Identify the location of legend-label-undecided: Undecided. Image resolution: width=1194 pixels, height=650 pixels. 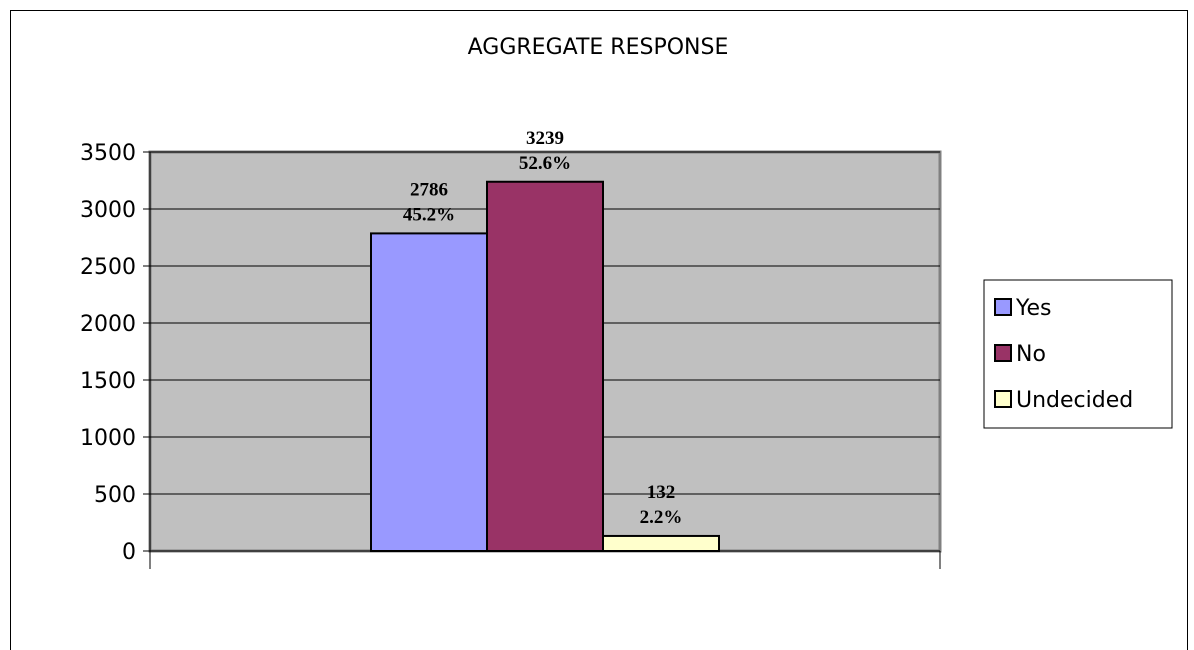
(1074, 400).